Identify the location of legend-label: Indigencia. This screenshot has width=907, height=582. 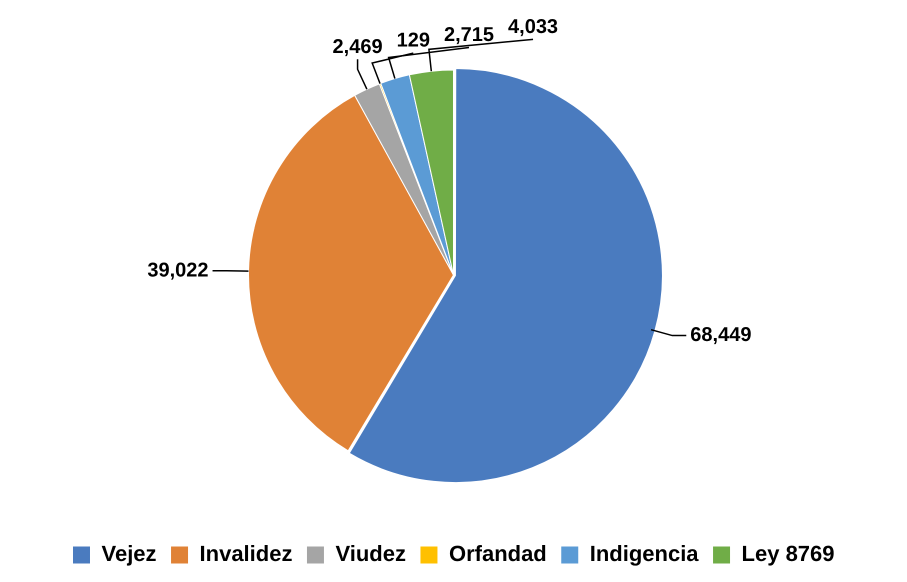
(645, 553).